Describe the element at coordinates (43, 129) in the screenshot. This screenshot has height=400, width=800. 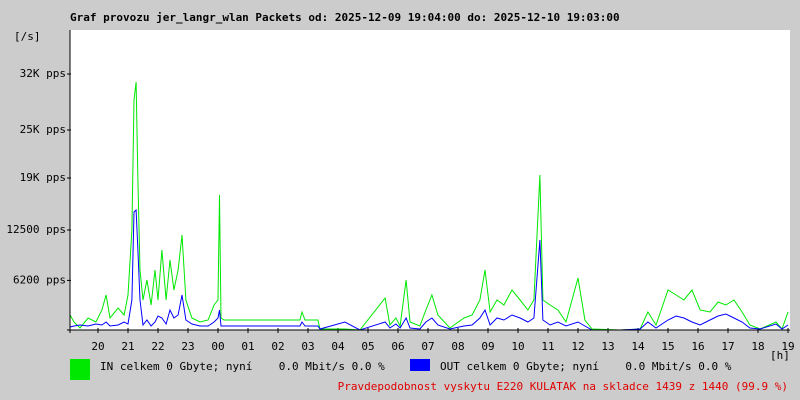
I see `y-tick-label: 25K pps` at that location.